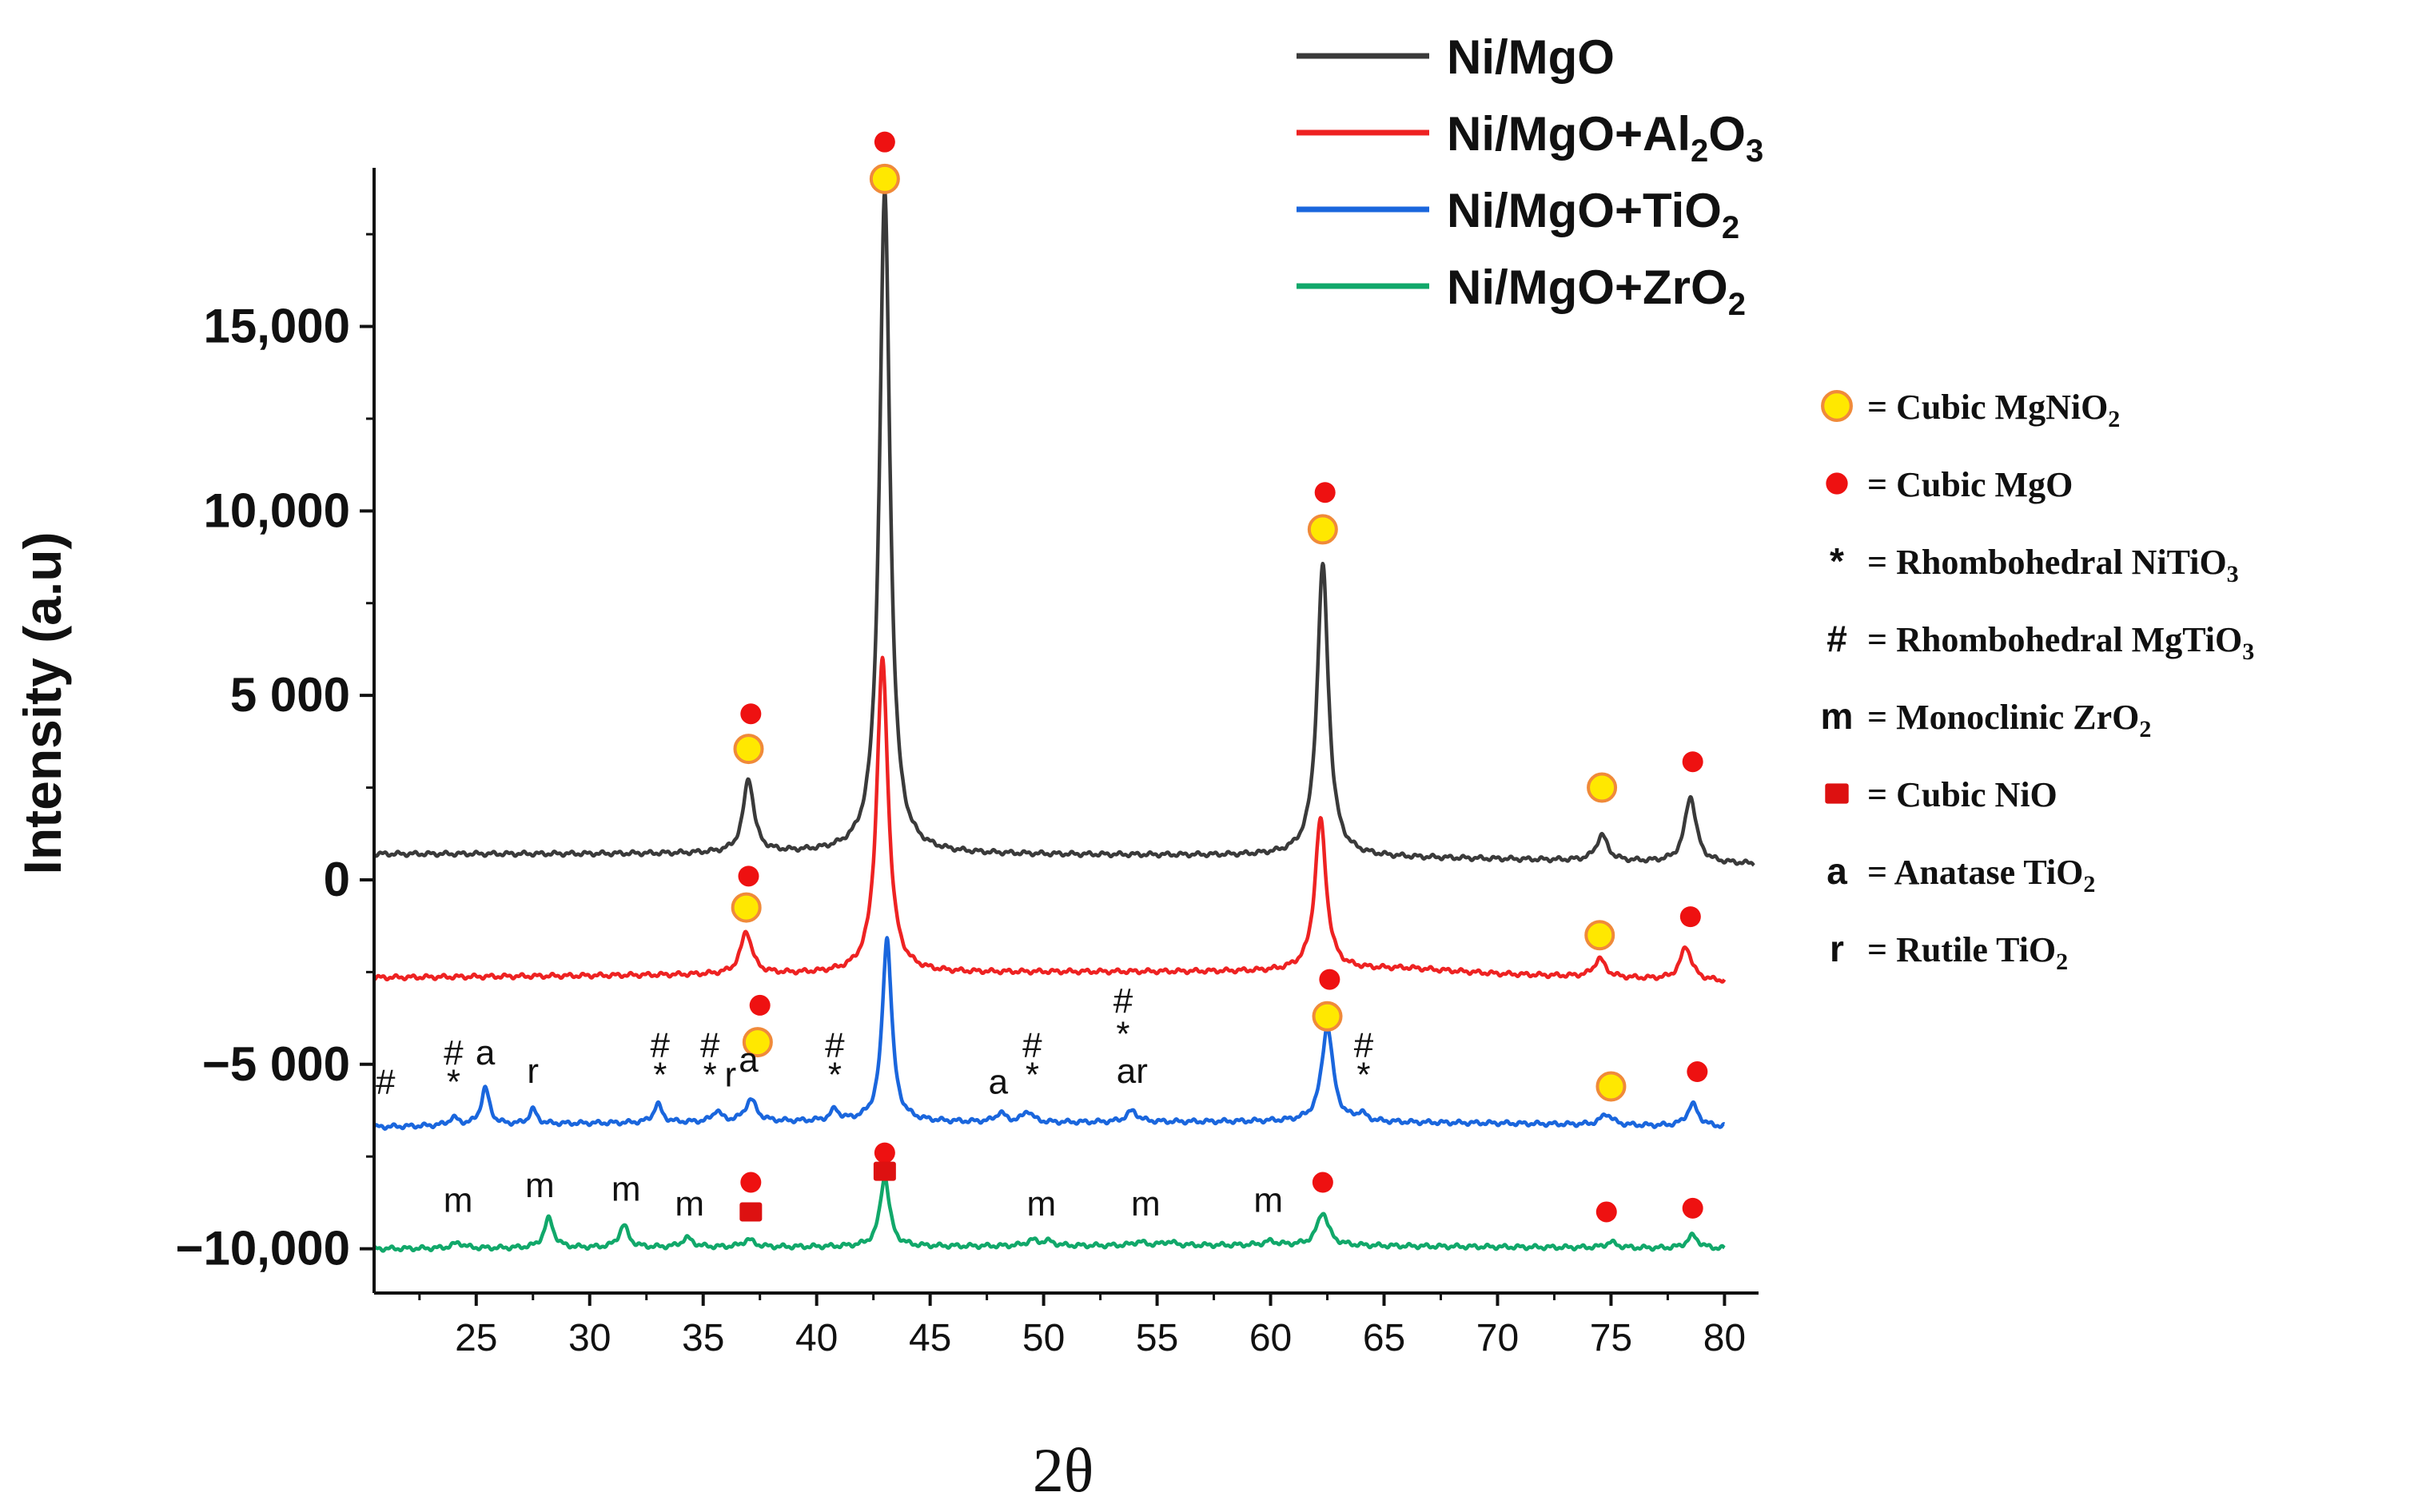  I want to click on y-tick-label: −10,000, so click(262, 1248).